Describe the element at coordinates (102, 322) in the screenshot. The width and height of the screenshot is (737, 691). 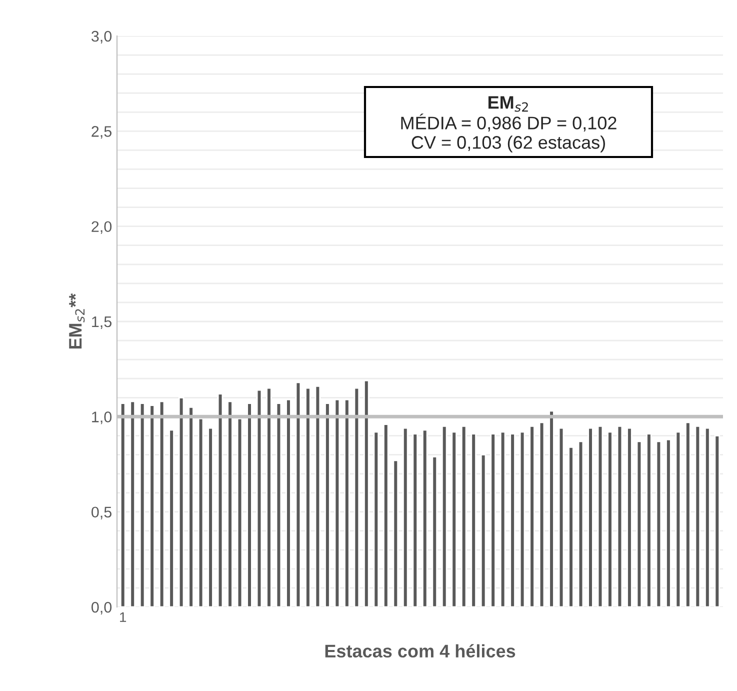
I see `y-tick-label: 1,5` at that location.